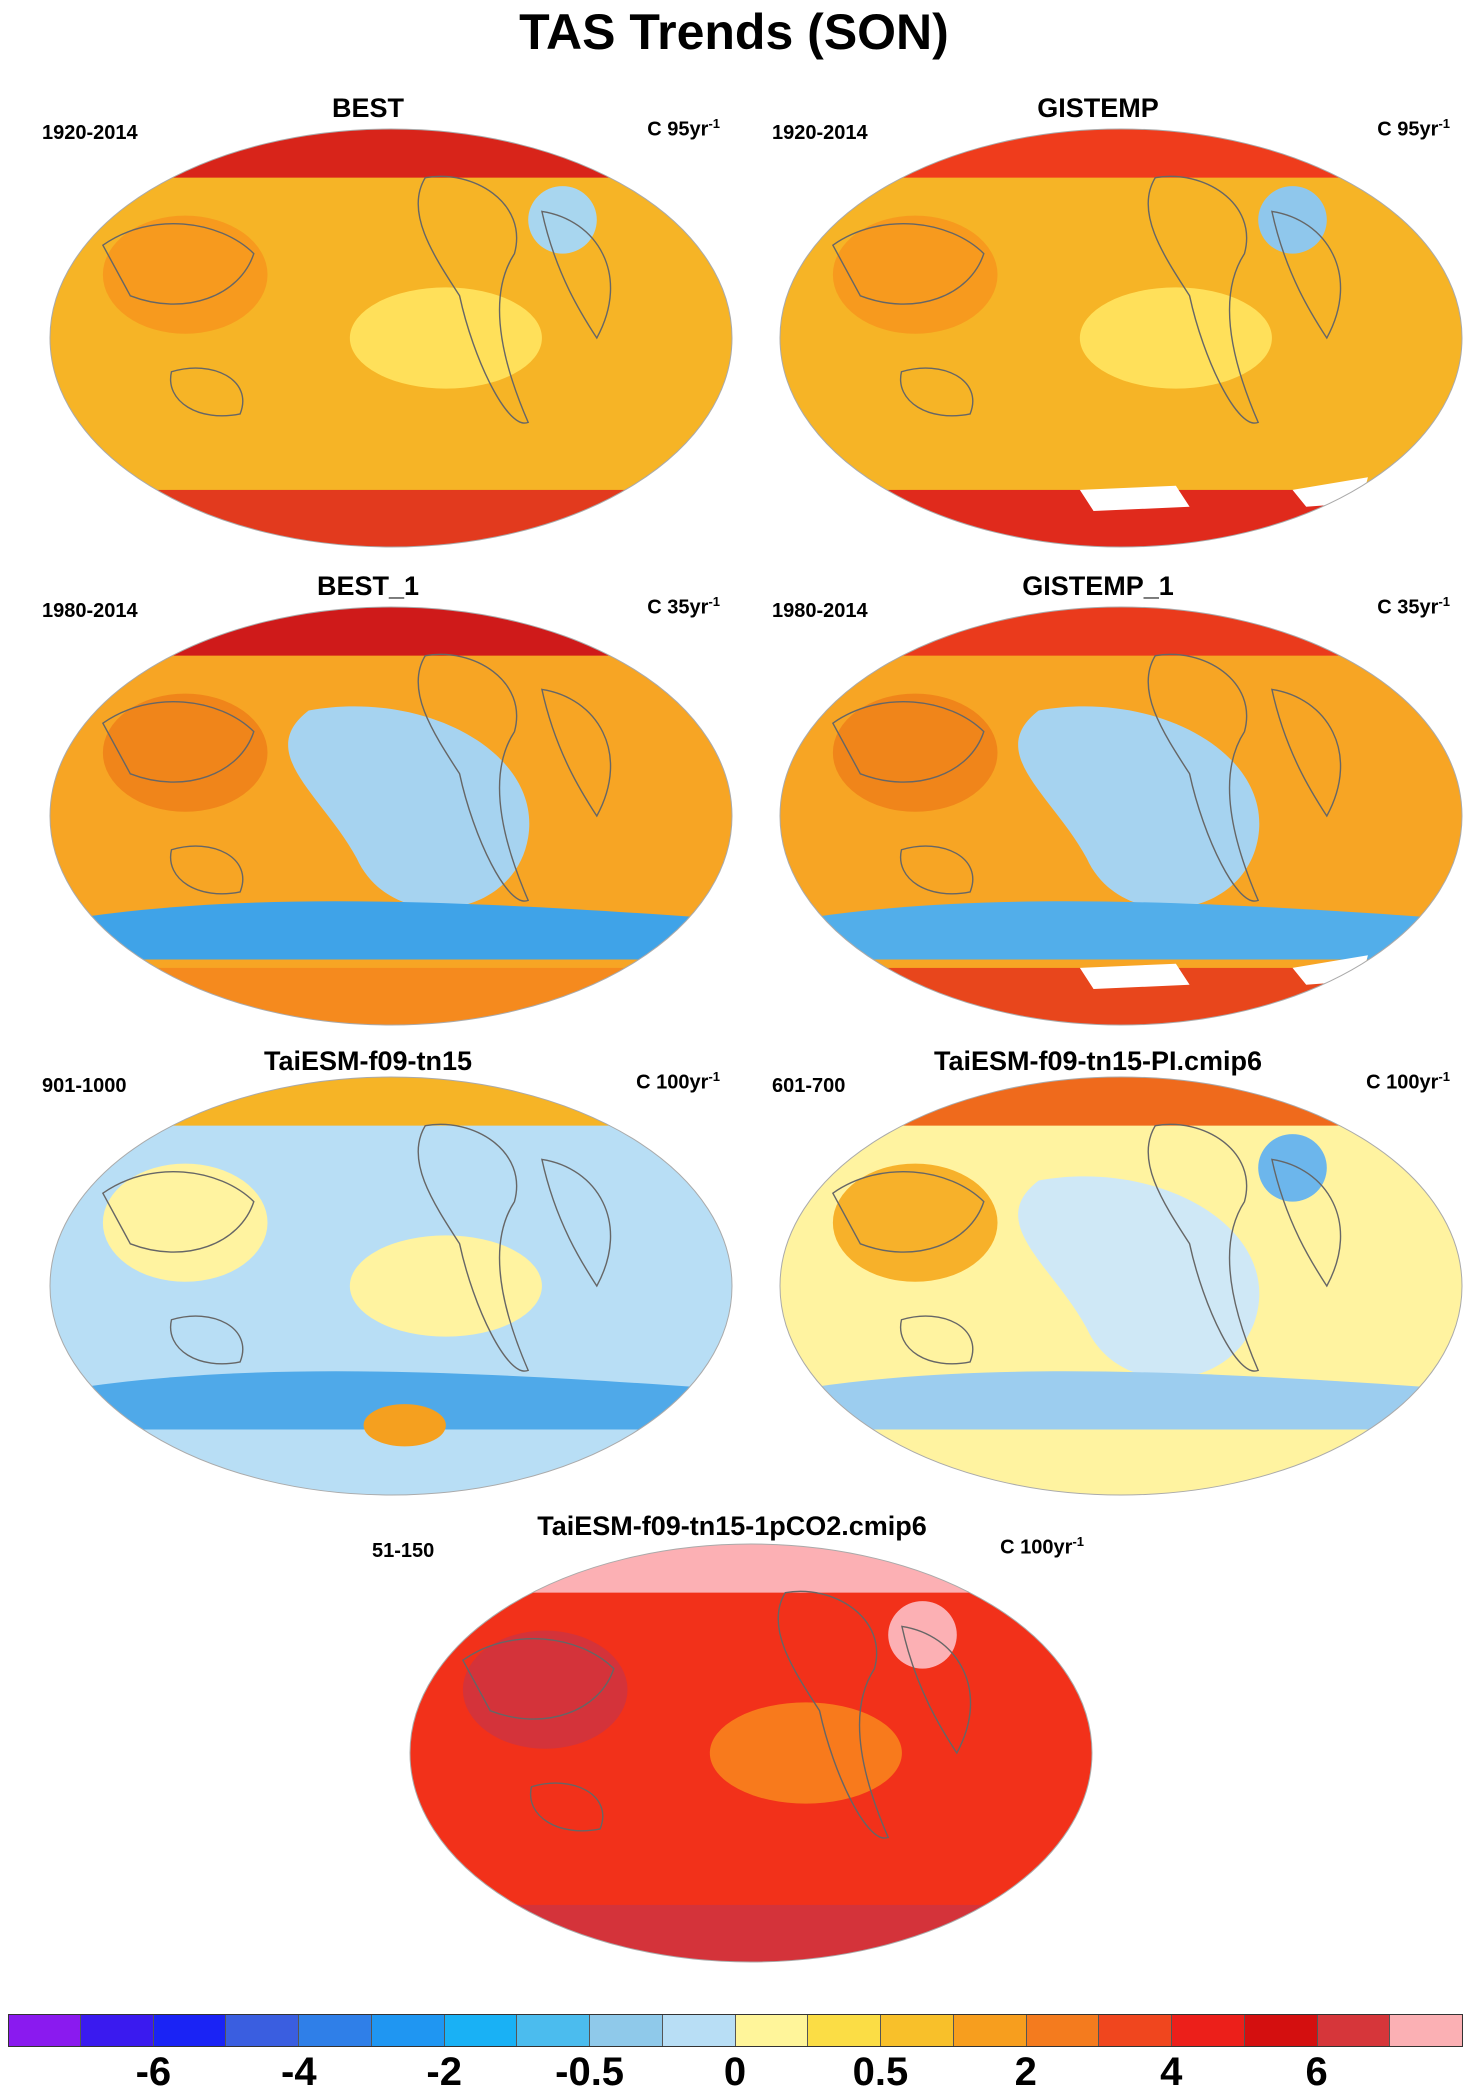  Describe the element at coordinates (1098, 1061) in the screenshot. I see `panel-title: TaiESM-f09-tn15-PI.cmip6` at that location.